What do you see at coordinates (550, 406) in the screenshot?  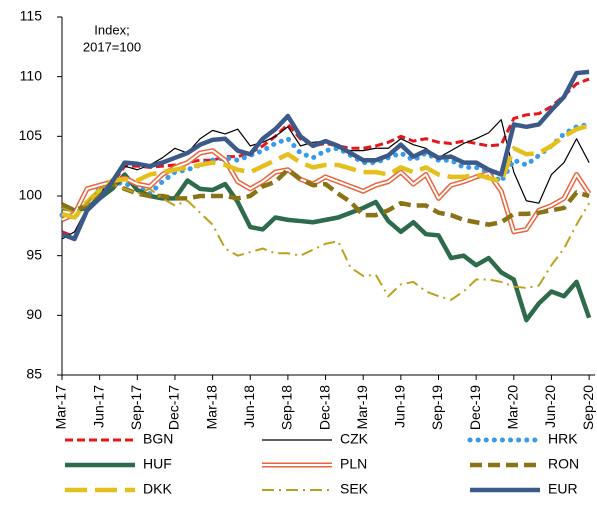 I see `x-tick-label: Jun-20` at bounding box center [550, 406].